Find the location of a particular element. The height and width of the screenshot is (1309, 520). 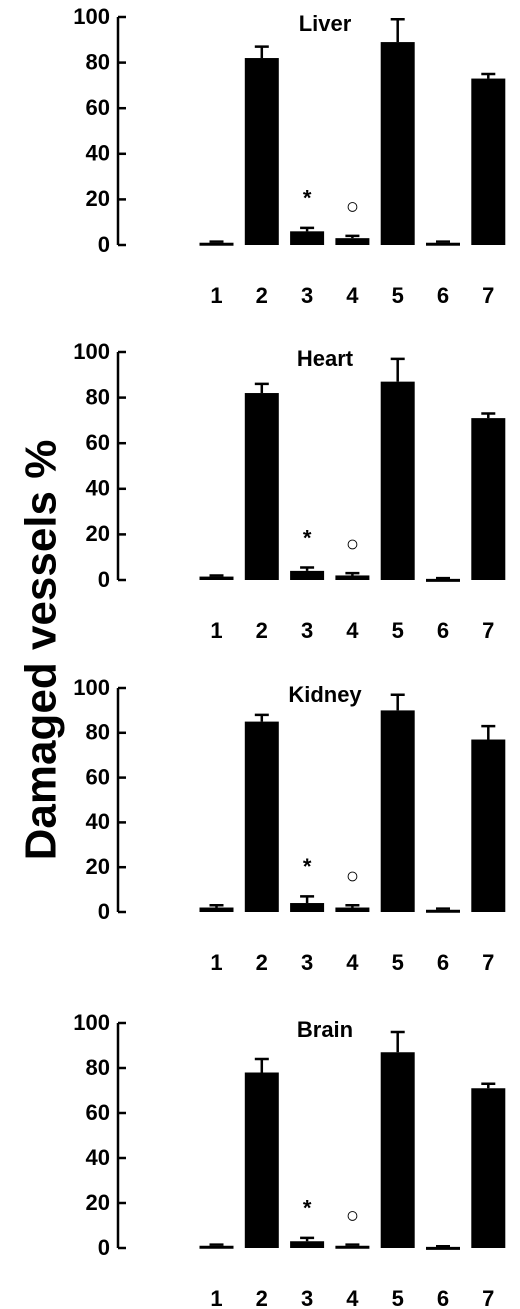

panel-title: Liver is located at coordinates (325, 23).